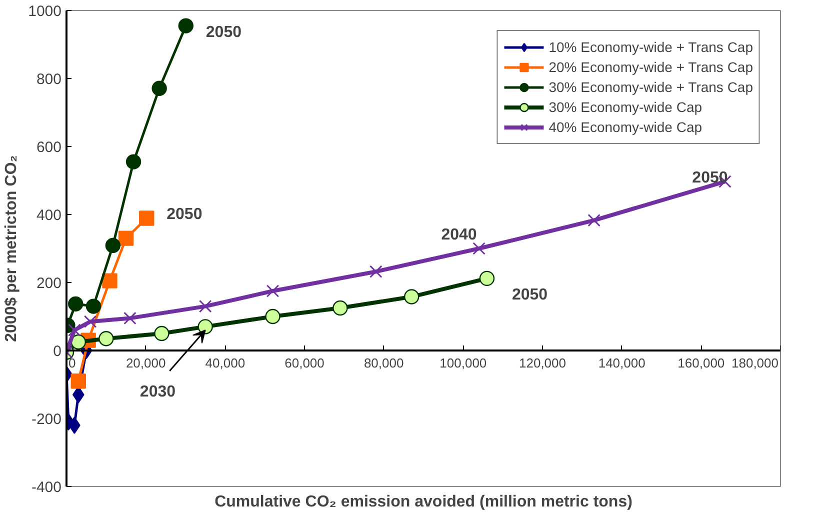 This screenshot has width=832, height=524. I want to click on x-tick-label: 180,000, so click(755, 363).